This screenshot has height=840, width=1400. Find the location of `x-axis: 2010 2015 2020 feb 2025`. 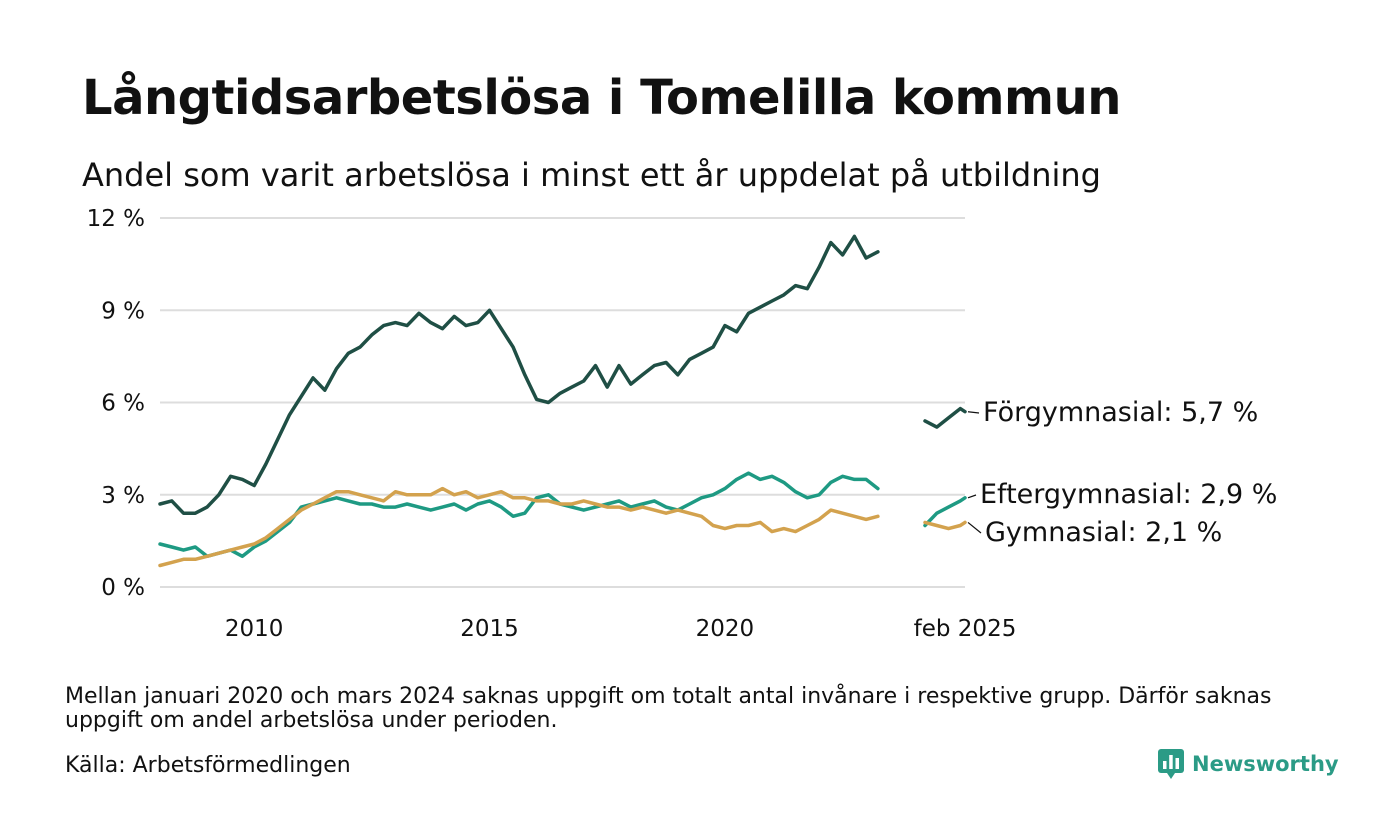

x-axis: 2010 2015 2020 feb 2025 is located at coordinates (620, 629).